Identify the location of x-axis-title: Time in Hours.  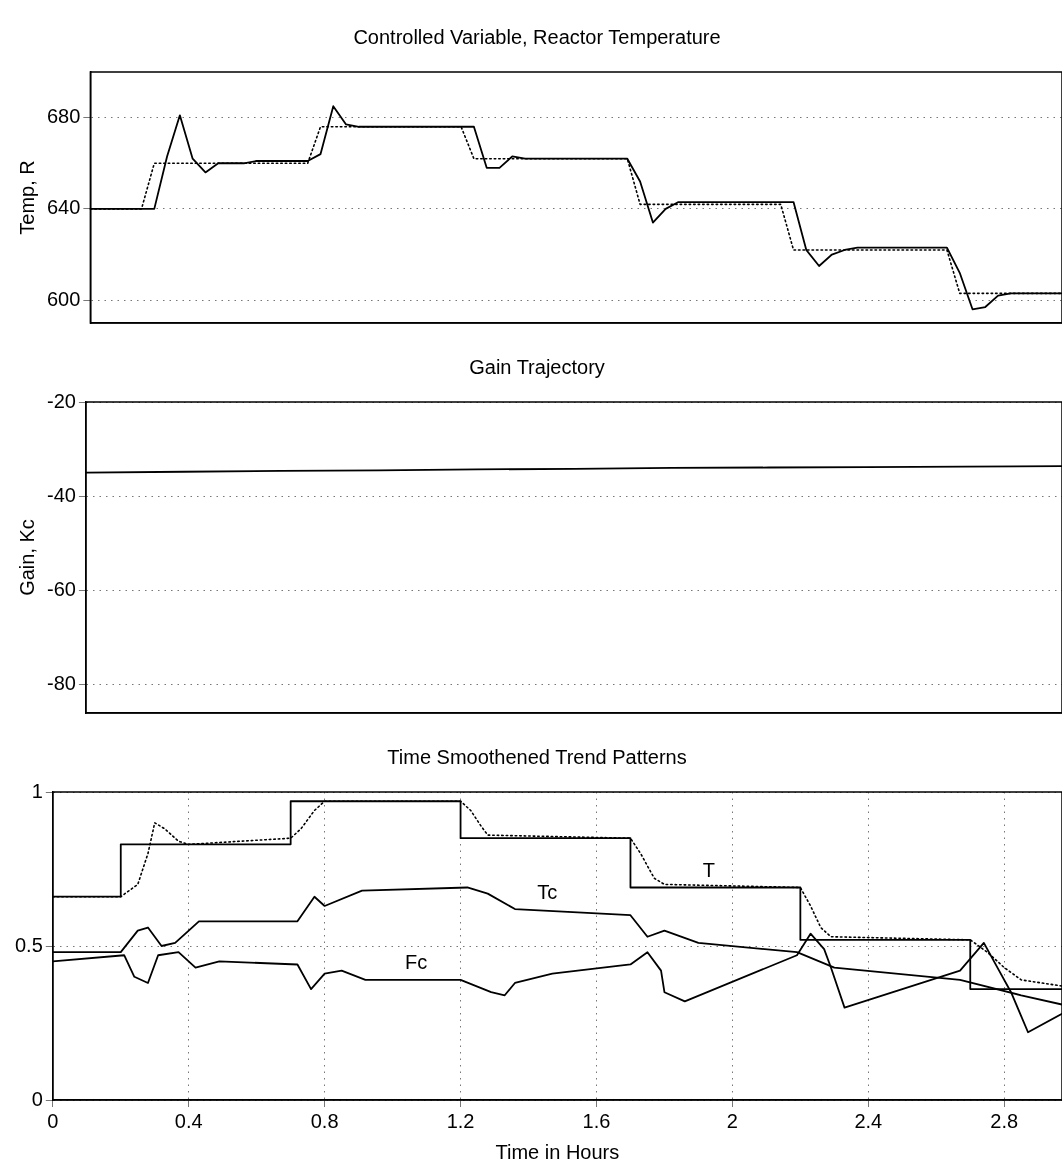
(557, 1151).